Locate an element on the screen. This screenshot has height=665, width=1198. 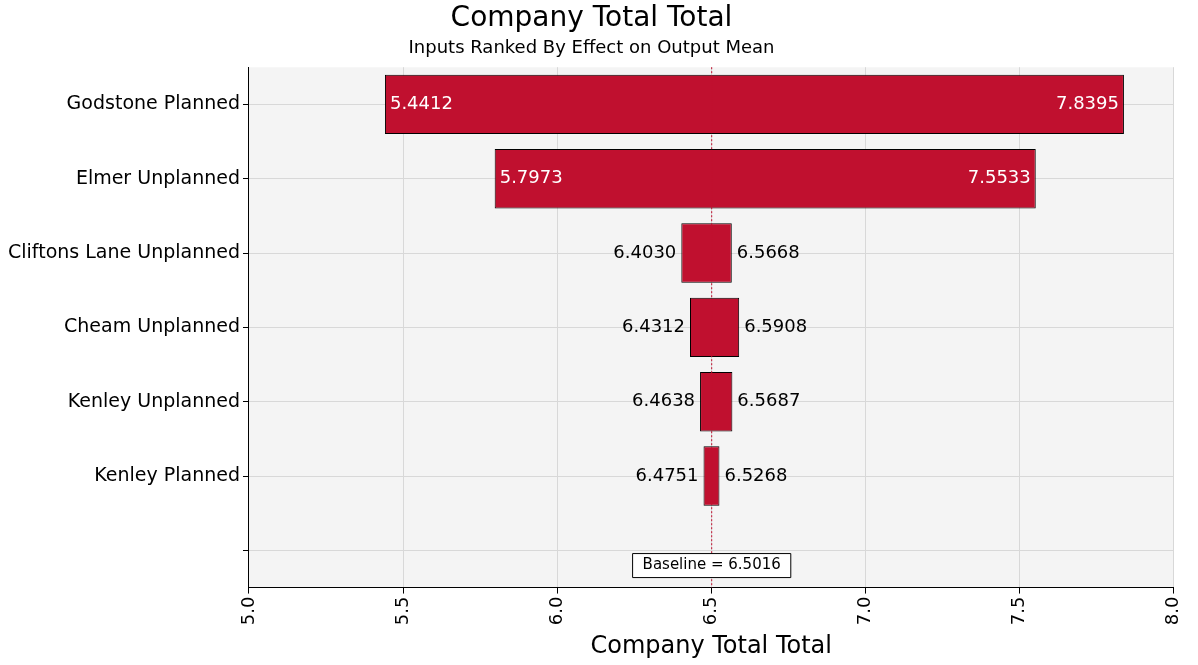
annotation: 6.4638 is located at coordinates (664, 400).